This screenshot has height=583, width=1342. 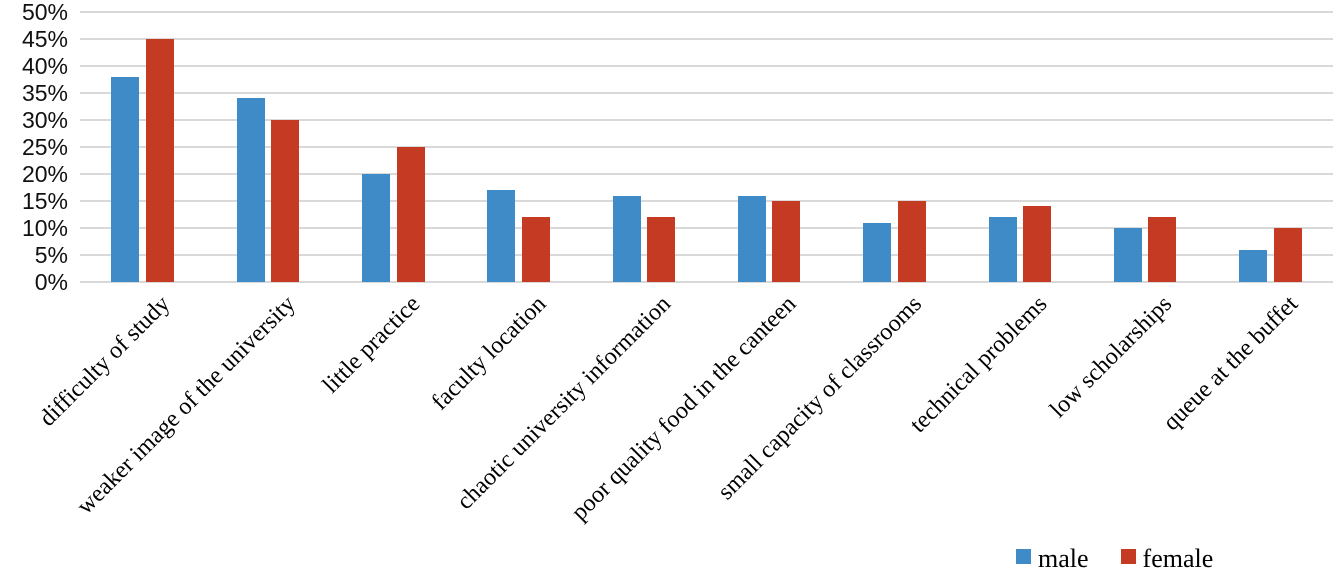 What do you see at coordinates (706, 228) in the screenshot?
I see `gridline-10%` at bounding box center [706, 228].